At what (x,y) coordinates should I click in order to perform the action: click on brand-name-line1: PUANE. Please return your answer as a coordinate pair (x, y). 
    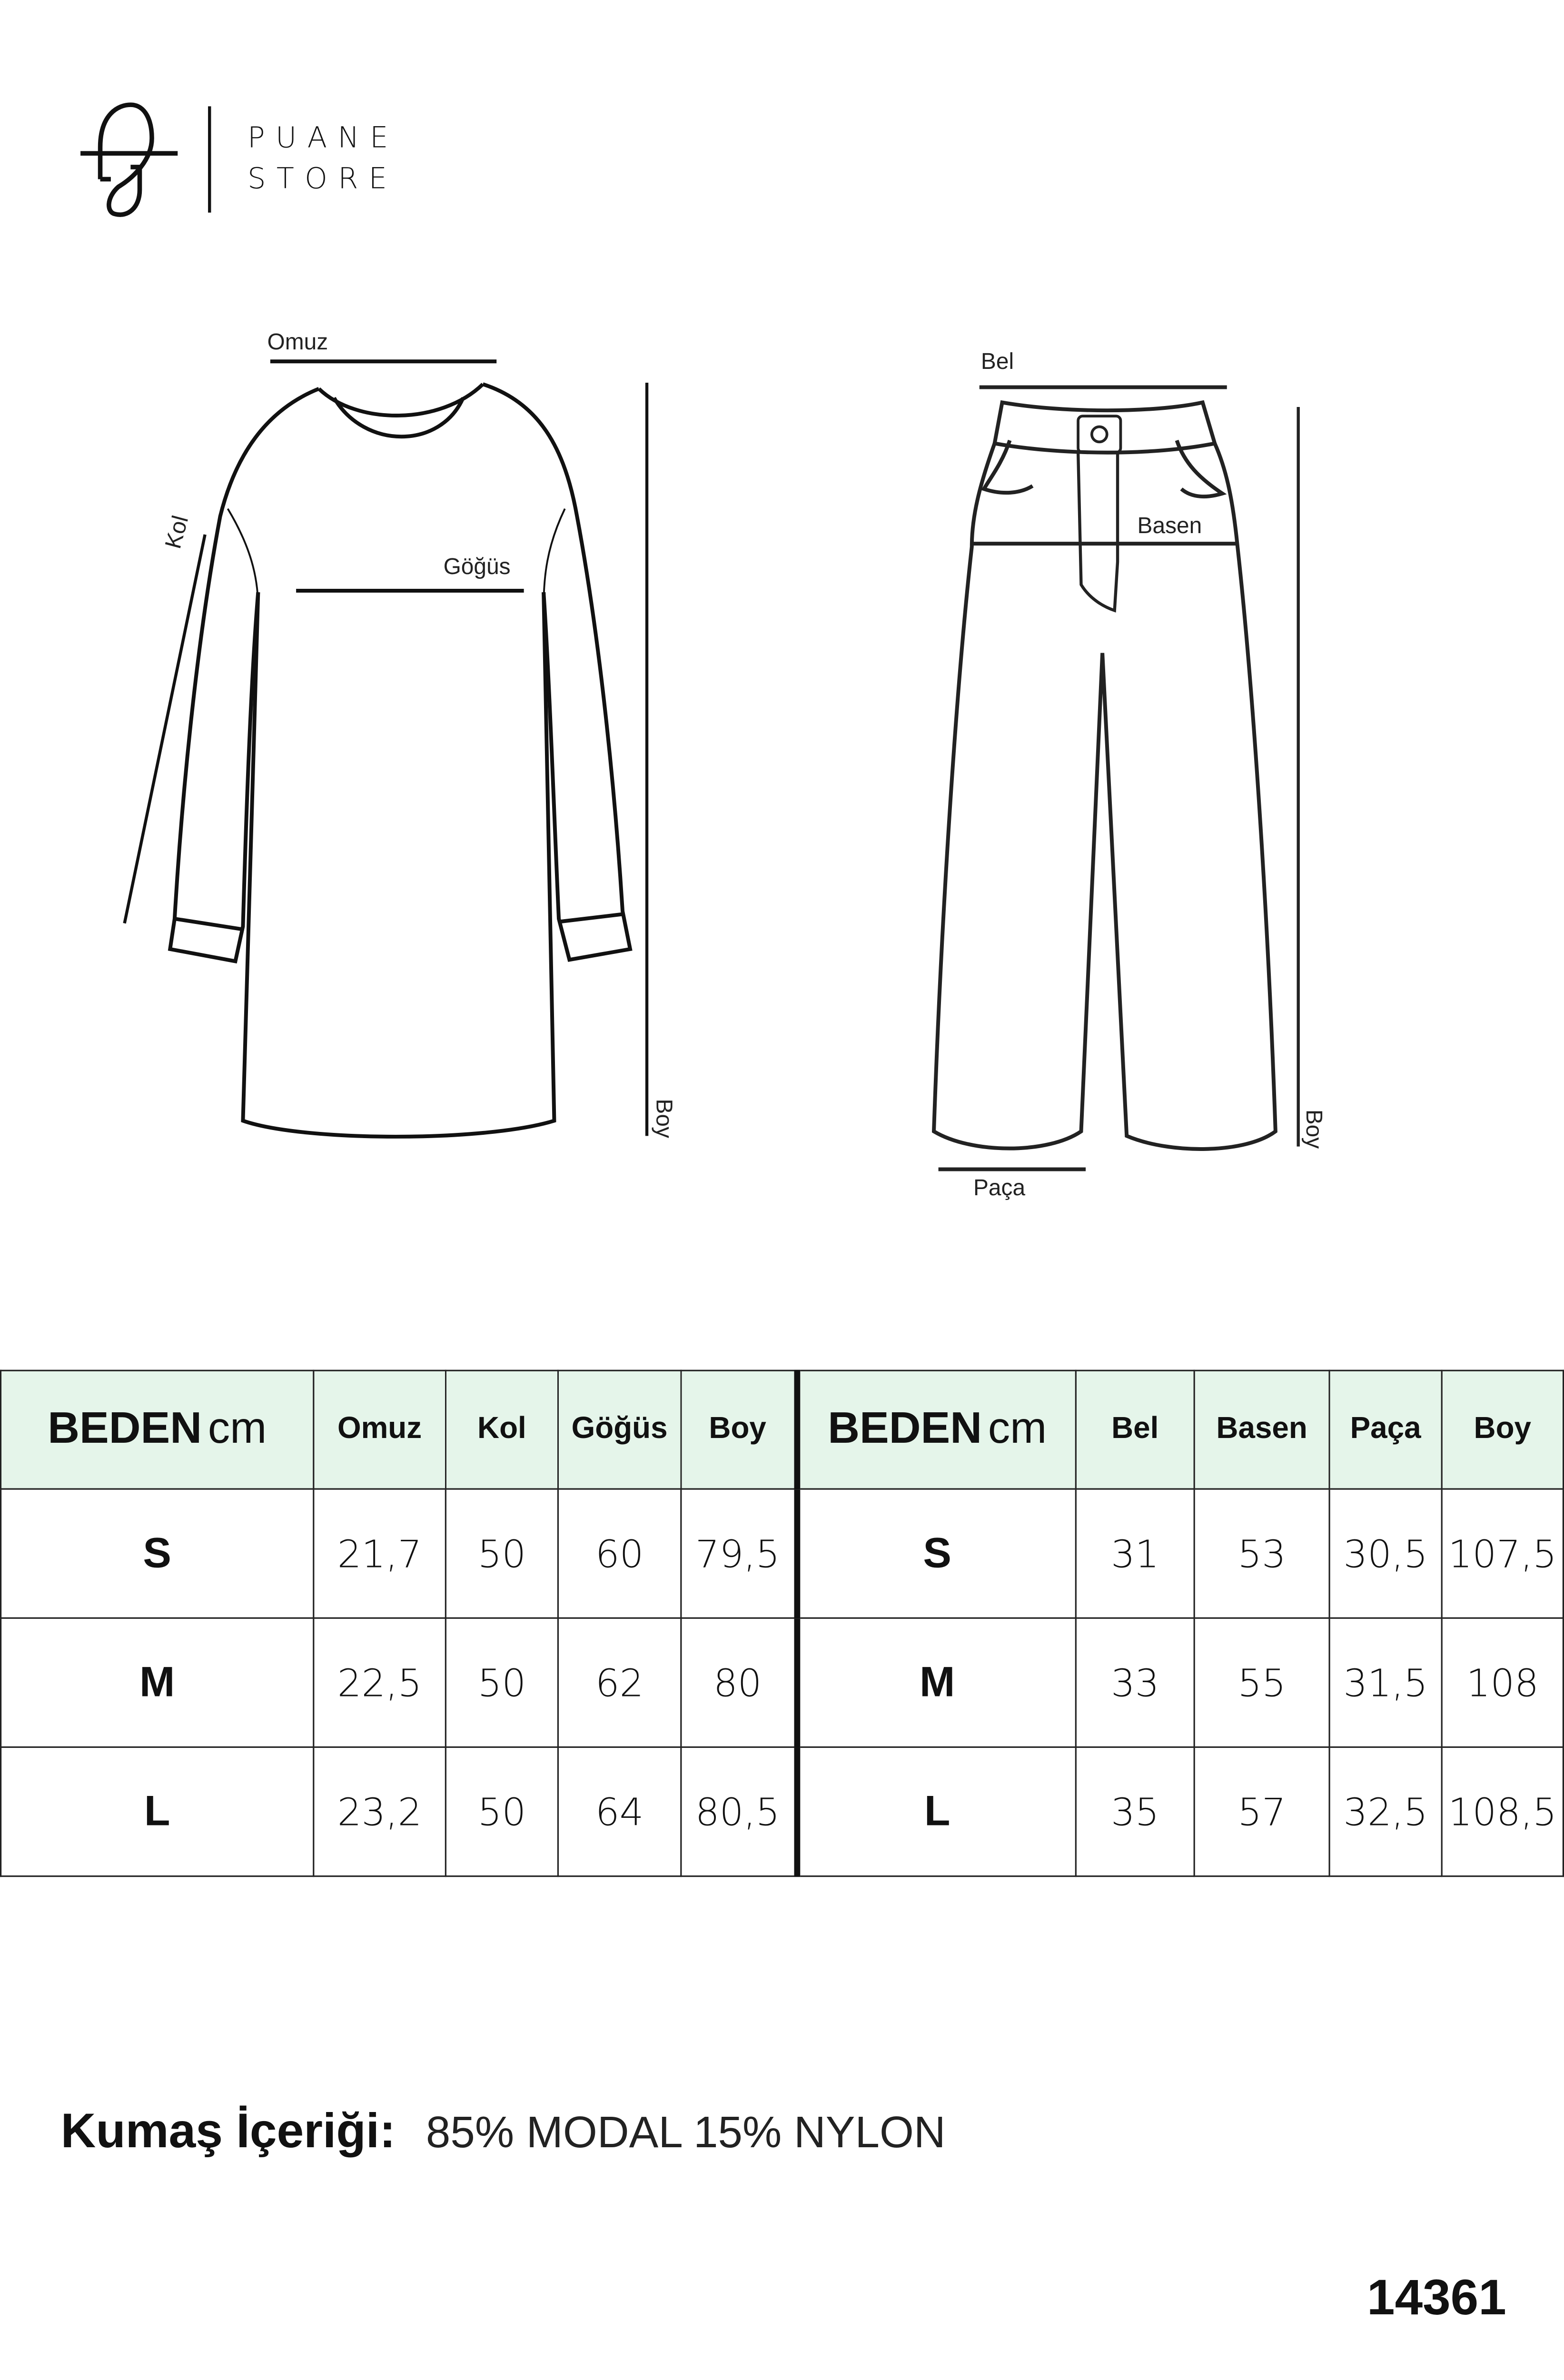
    Looking at the image, I should click on (323, 138).